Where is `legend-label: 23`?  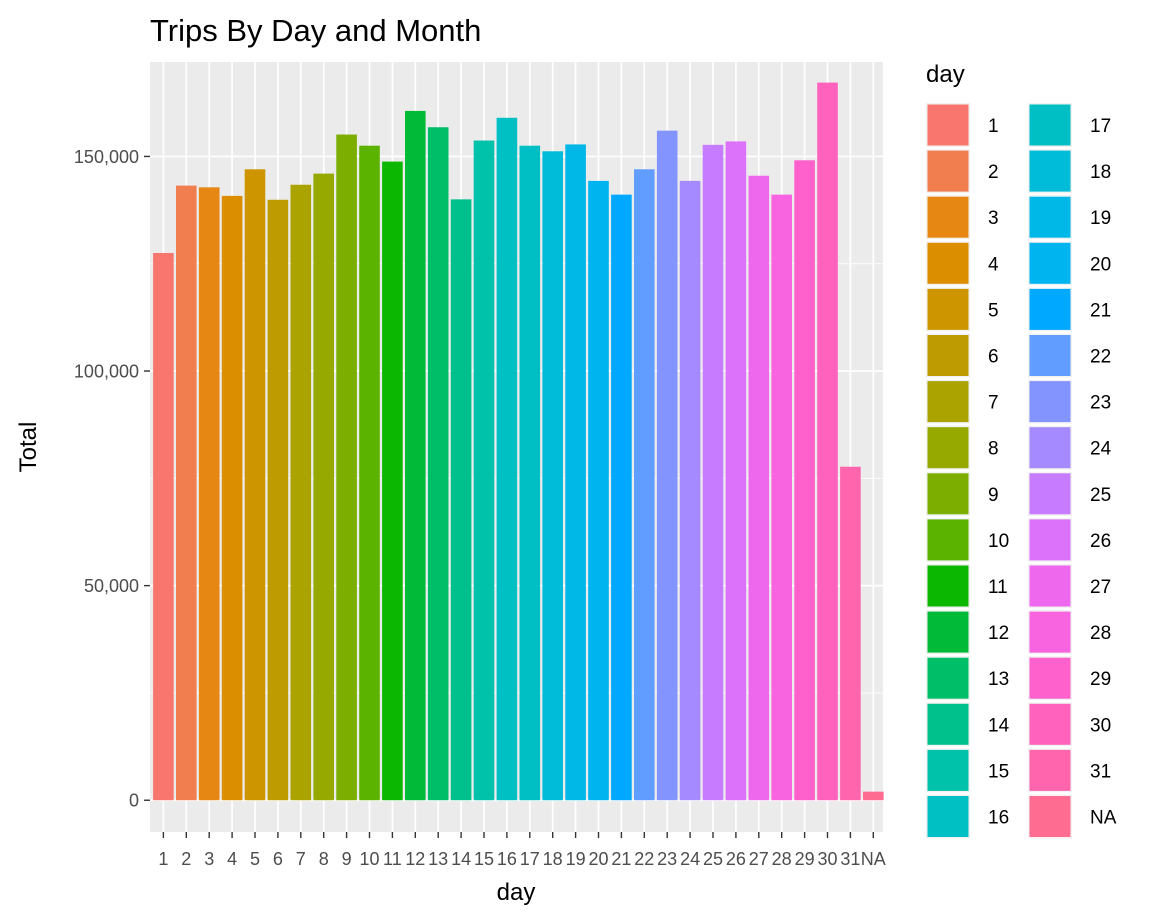
legend-label: 23 is located at coordinates (1100, 403).